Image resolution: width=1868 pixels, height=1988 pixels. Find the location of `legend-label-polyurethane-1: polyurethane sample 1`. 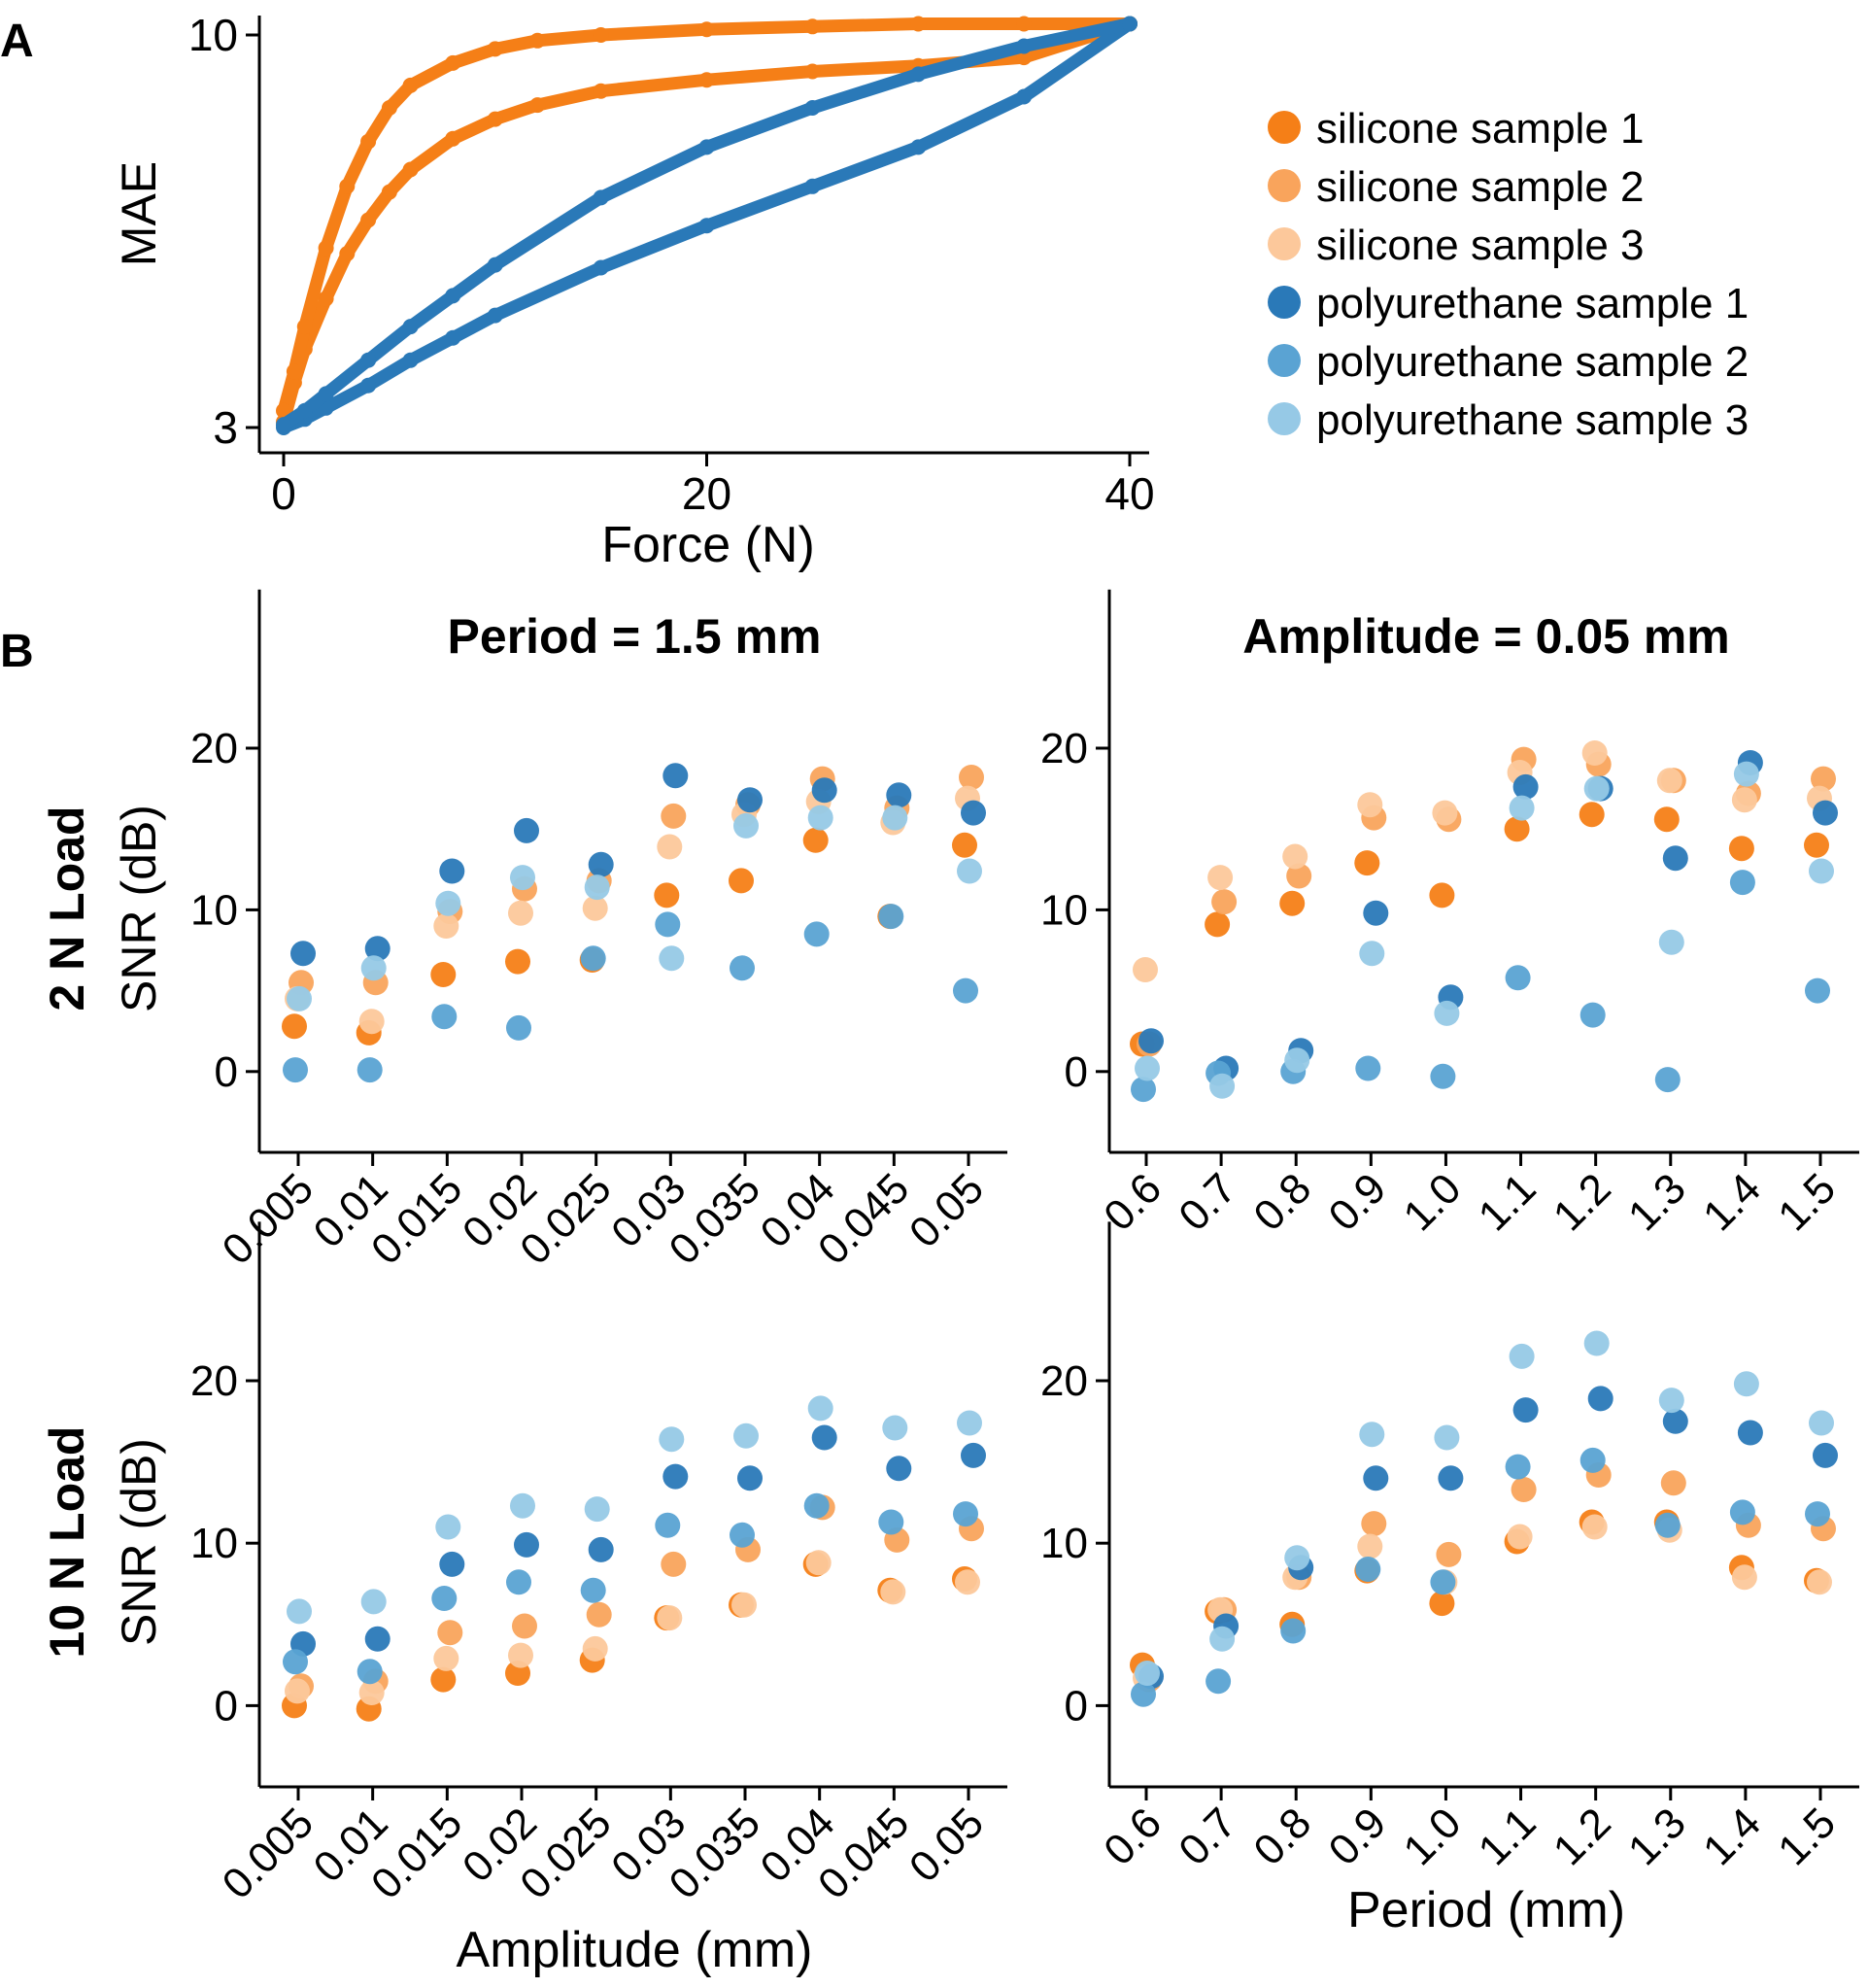

legend-label-polyurethane-1: polyurethane sample 1 is located at coordinates (1532, 303).